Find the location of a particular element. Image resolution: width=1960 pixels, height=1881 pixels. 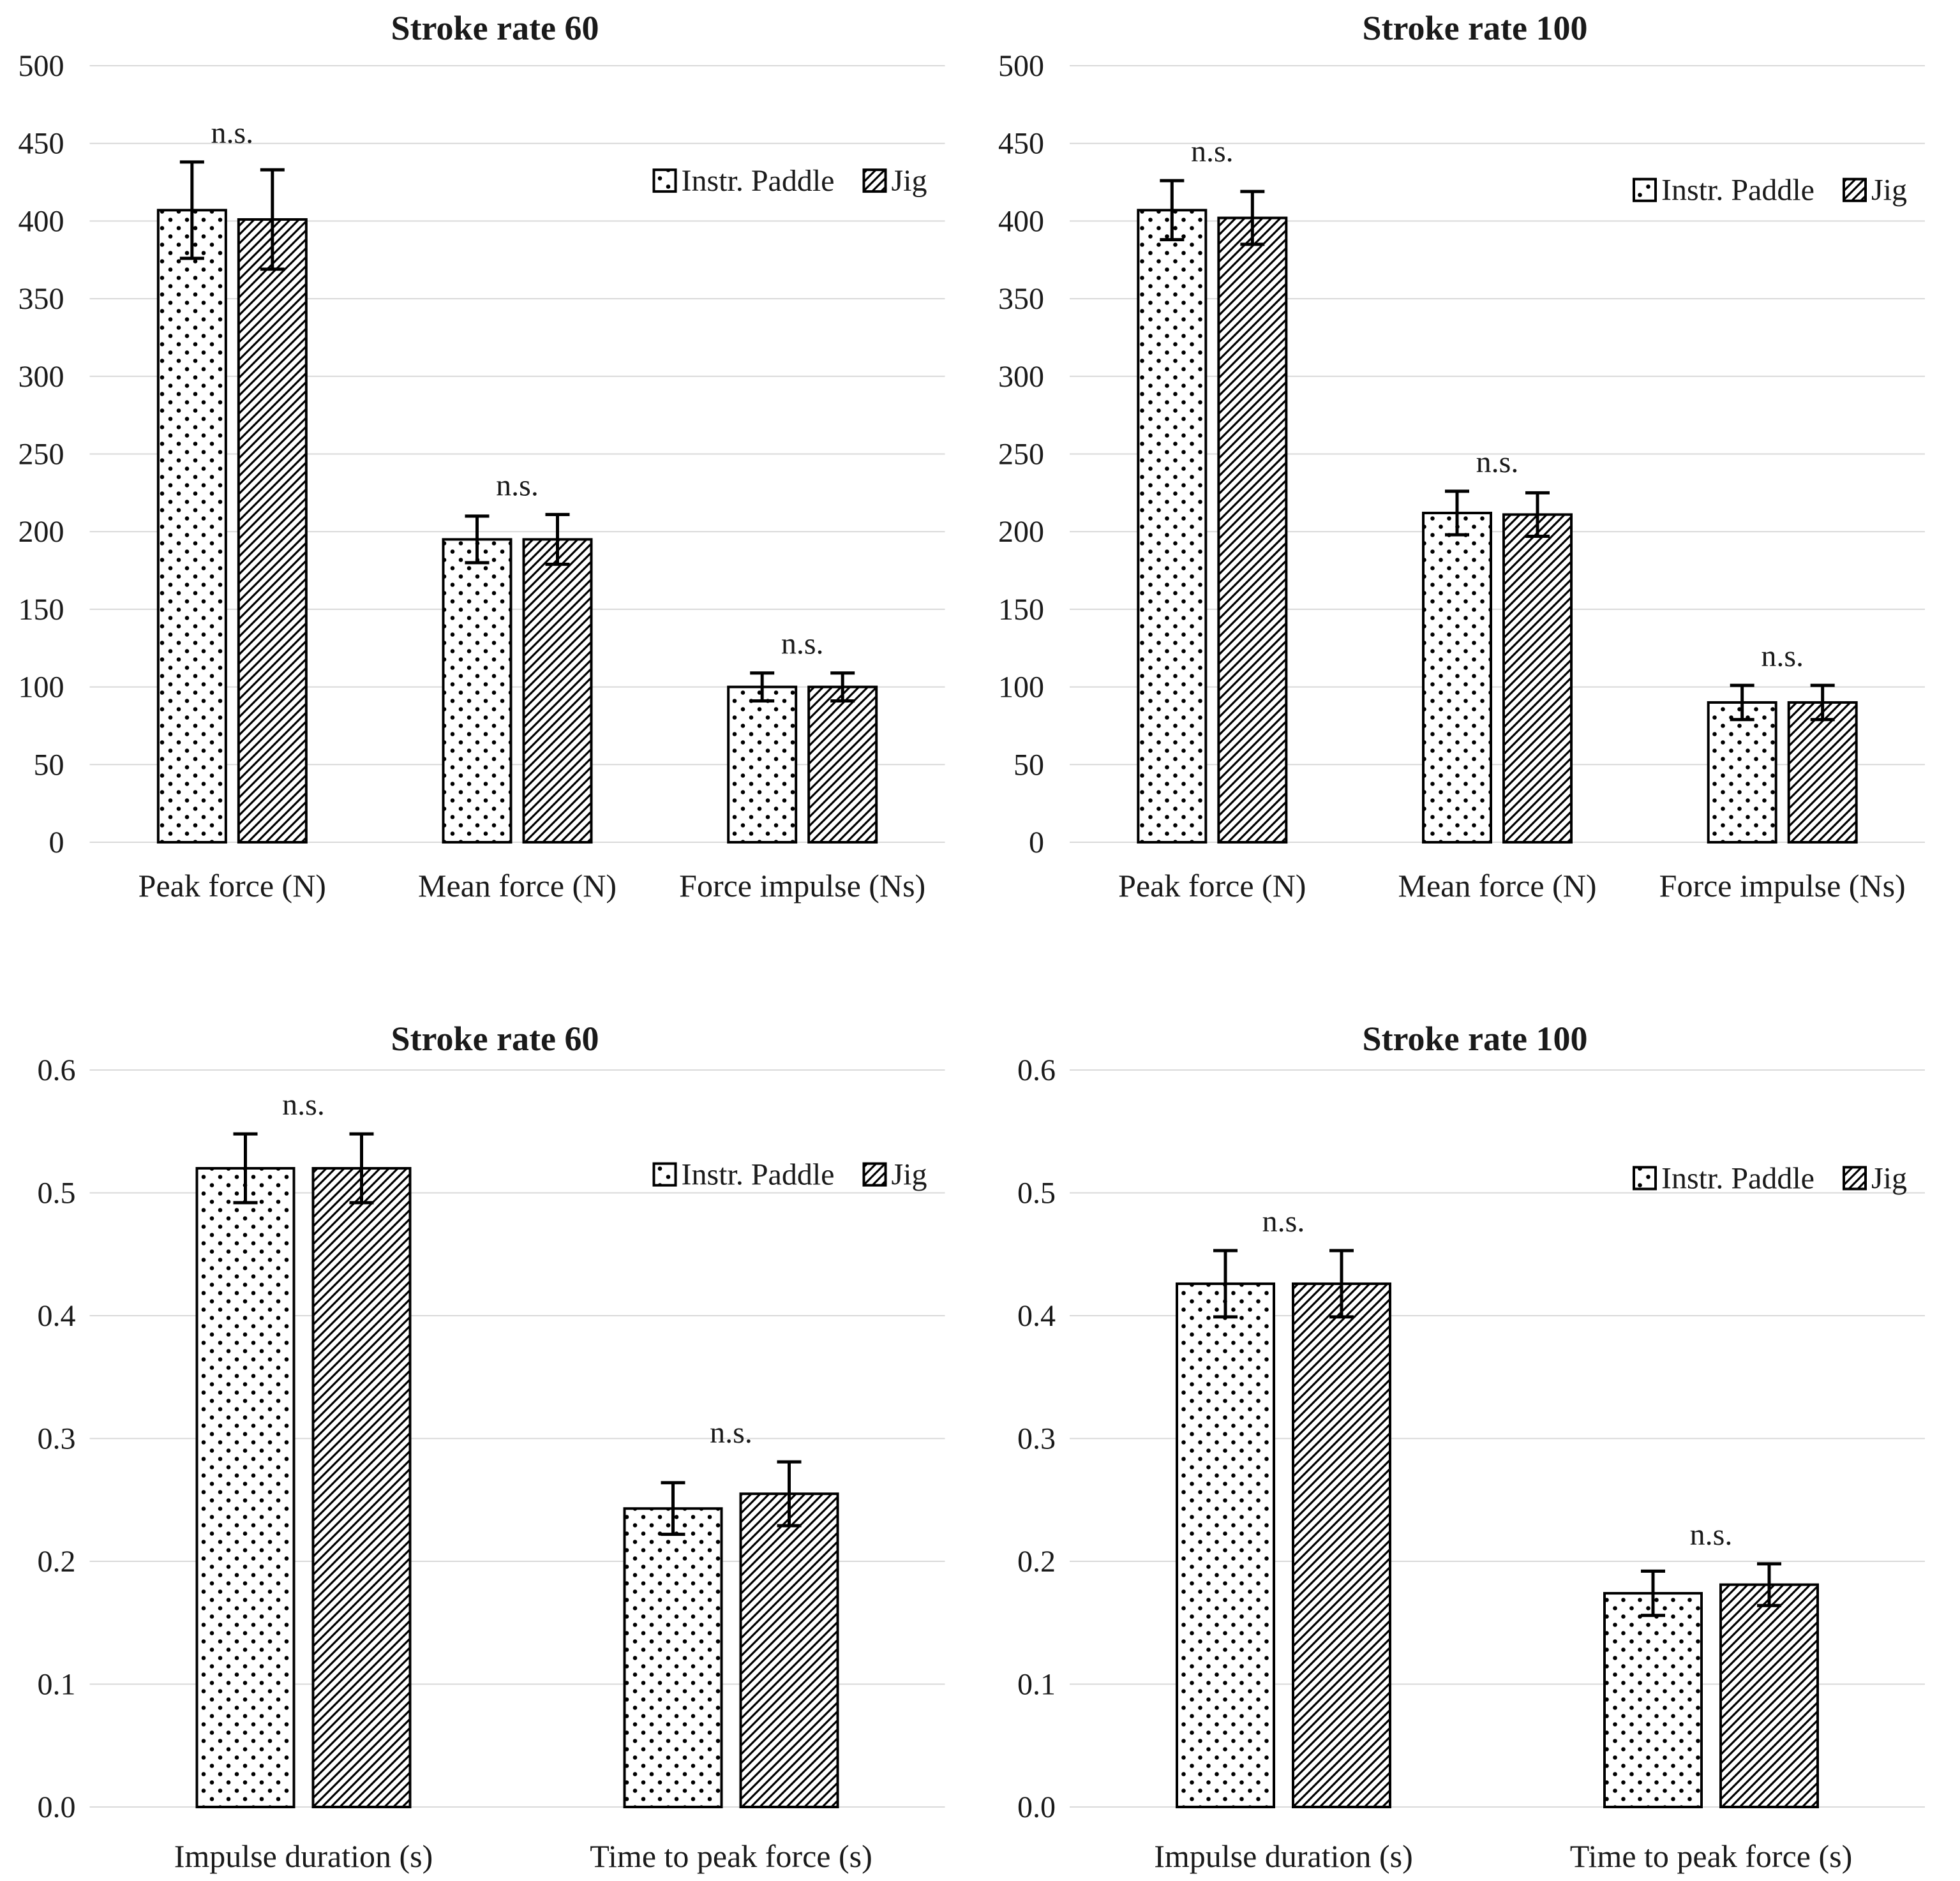

error-bar-jig-peak-force-n is located at coordinates (272, 219).